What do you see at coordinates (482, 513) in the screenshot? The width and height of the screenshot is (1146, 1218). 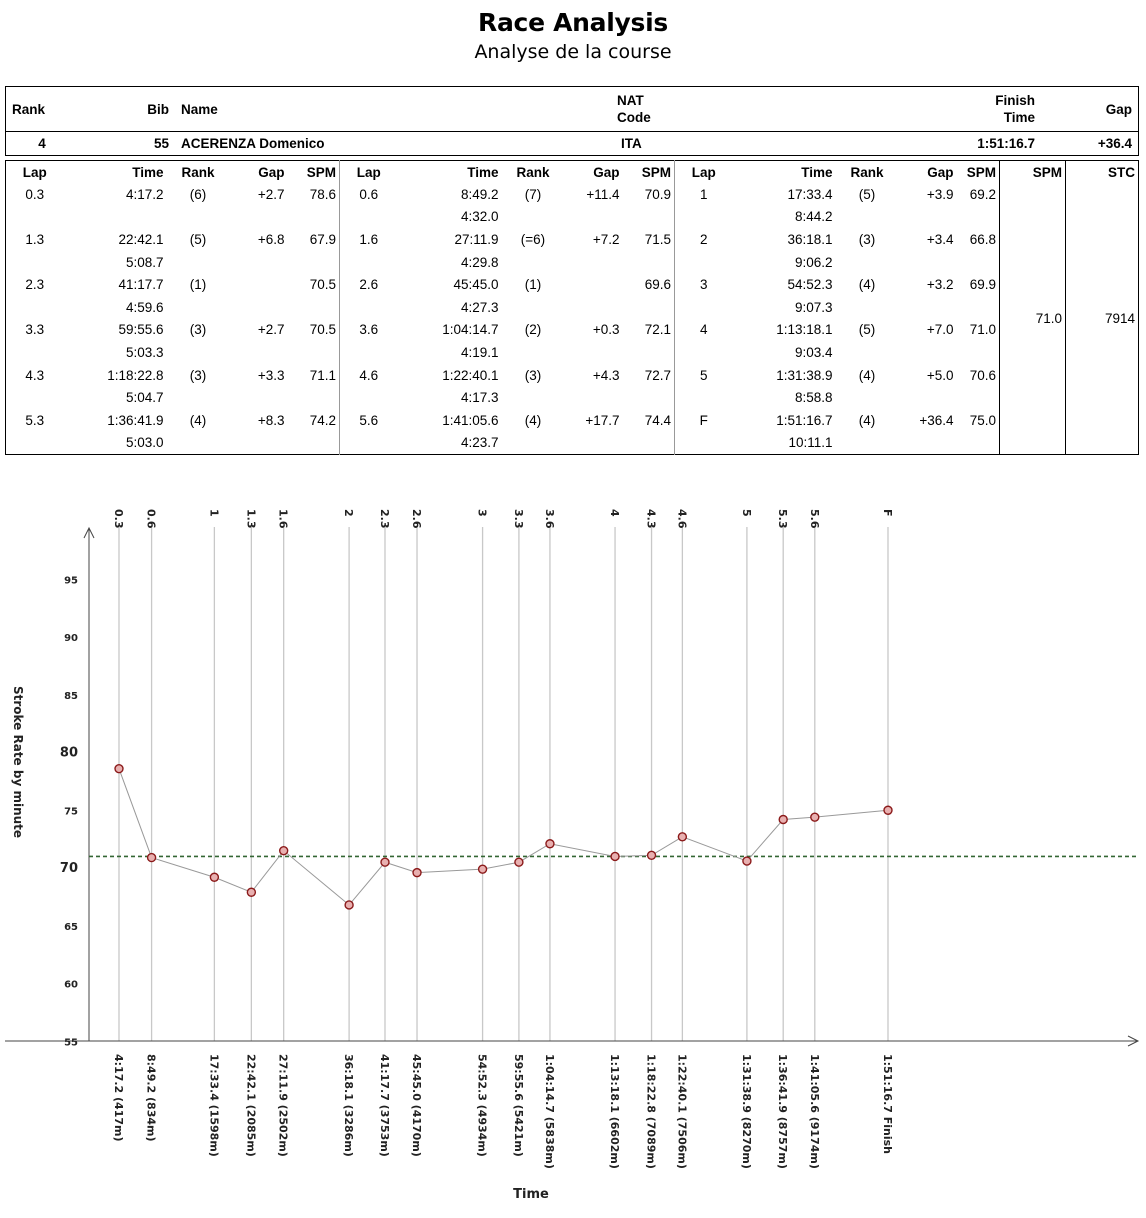 I see `lap-top-label: 3` at bounding box center [482, 513].